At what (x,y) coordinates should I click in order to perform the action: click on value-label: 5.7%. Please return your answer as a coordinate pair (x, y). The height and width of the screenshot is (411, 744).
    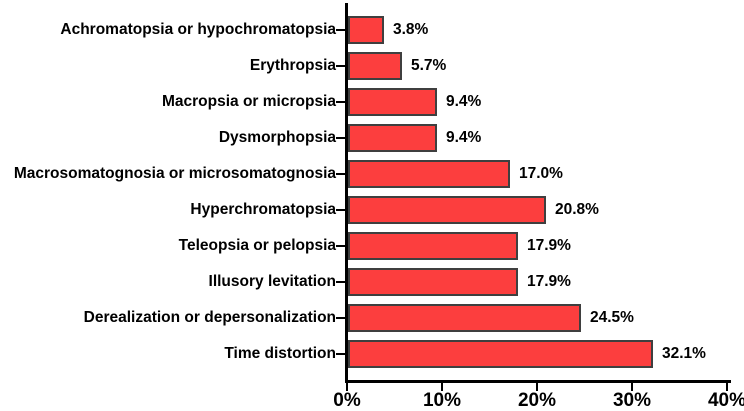
    Looking at the image, I should click on (429, 65).